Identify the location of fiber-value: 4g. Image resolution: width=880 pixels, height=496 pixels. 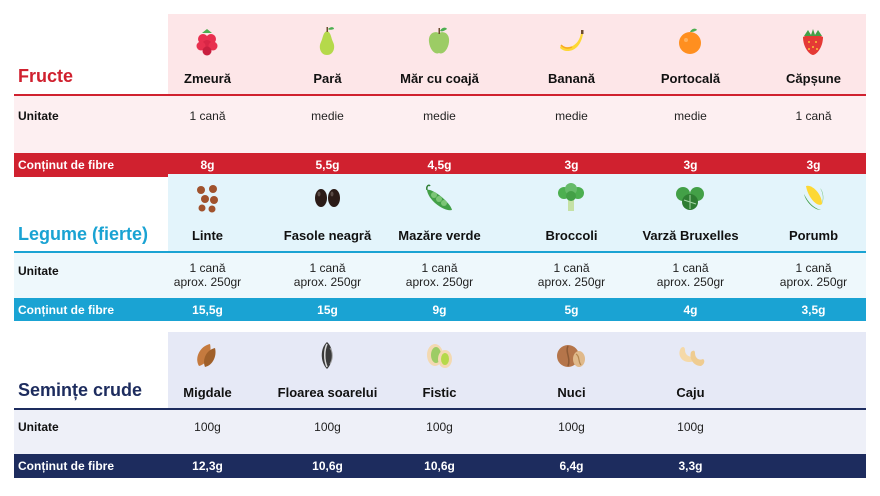
(690, 310).